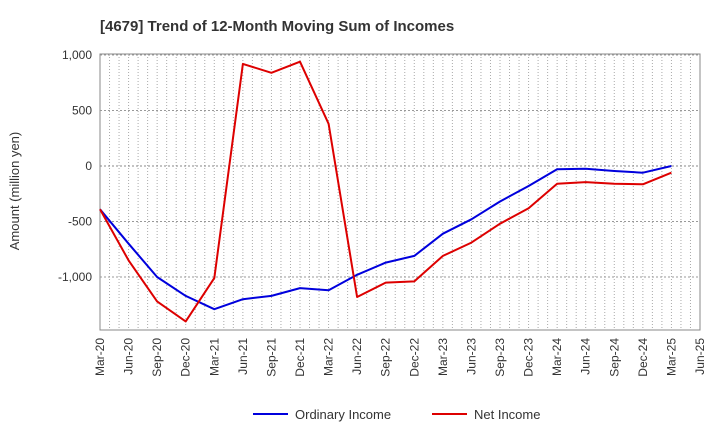 This screenshot has width=720, height=440. What do you see at coordinates (329, 357) in the screenshot?
I see `x-tick-label: Mar-22` at bounding box center [329, 357].